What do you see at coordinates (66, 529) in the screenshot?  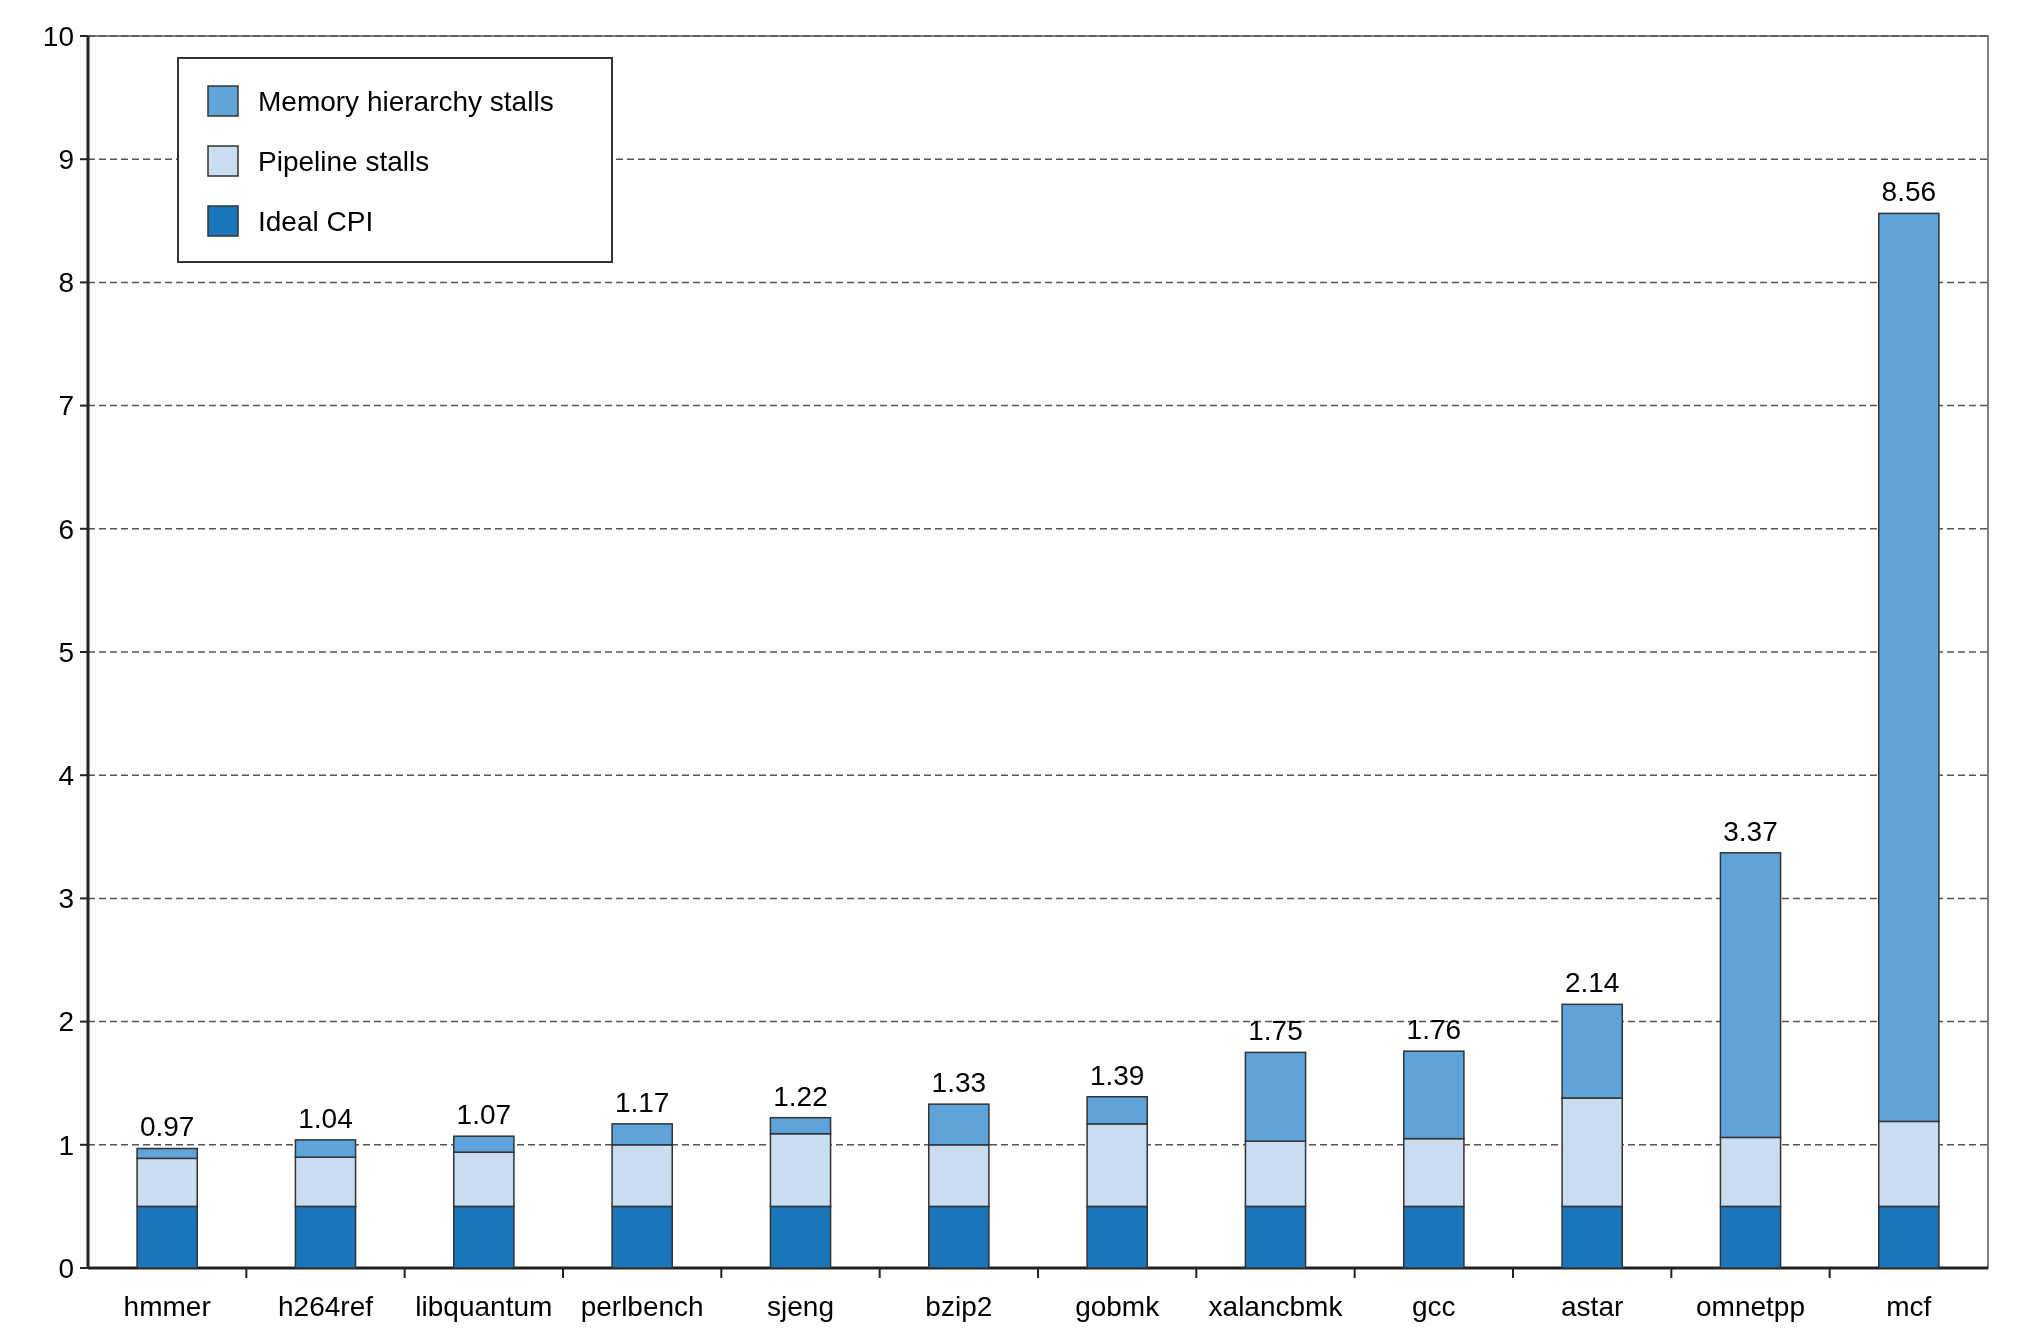 I see `y-tick-label: 6` at bounding box center [66, 529].